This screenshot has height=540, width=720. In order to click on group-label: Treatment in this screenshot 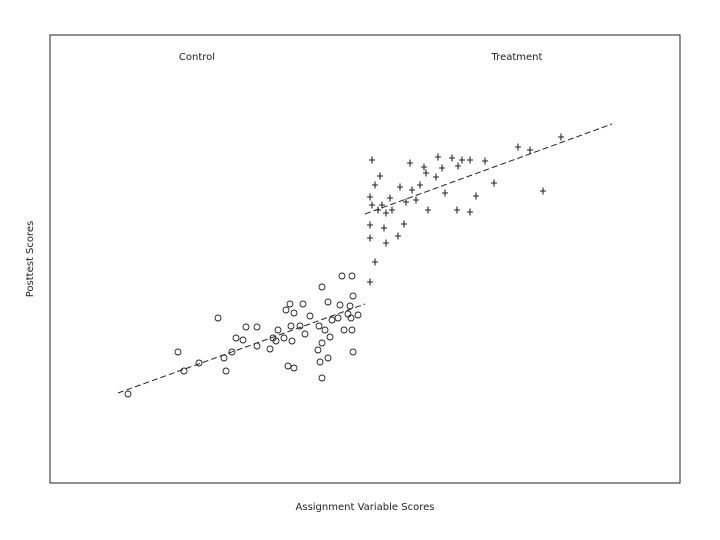, I will do `click(517, 57)`.